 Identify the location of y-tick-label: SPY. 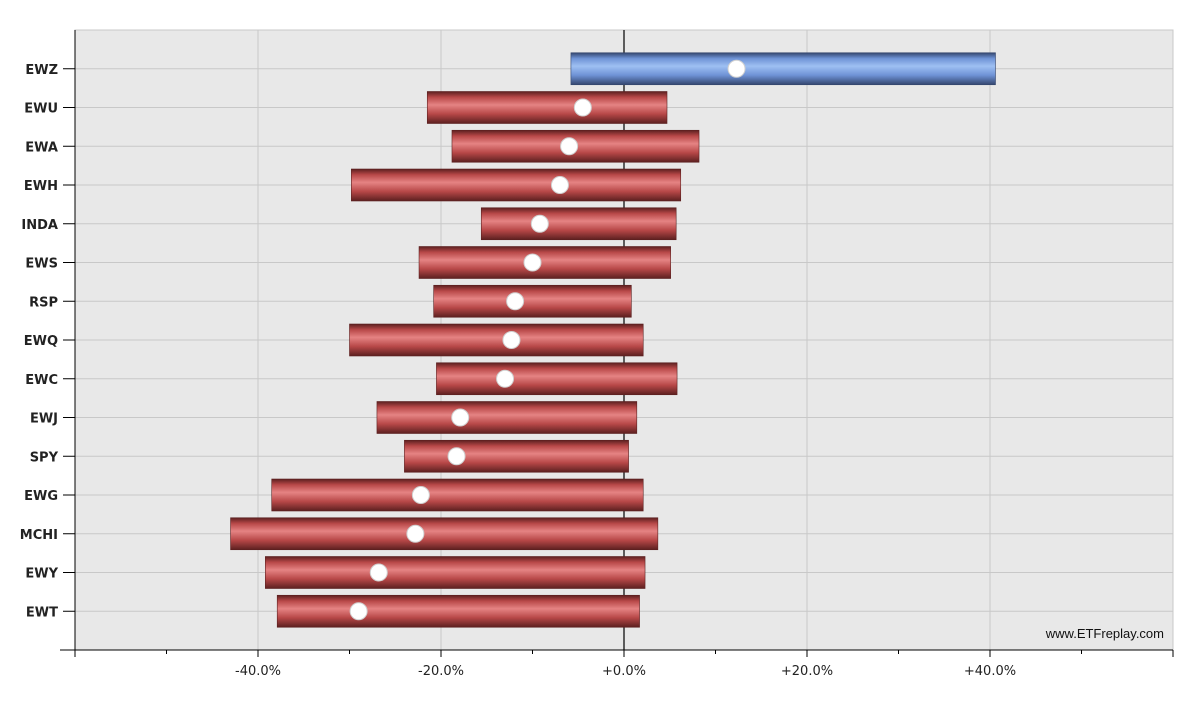
(44, 457).